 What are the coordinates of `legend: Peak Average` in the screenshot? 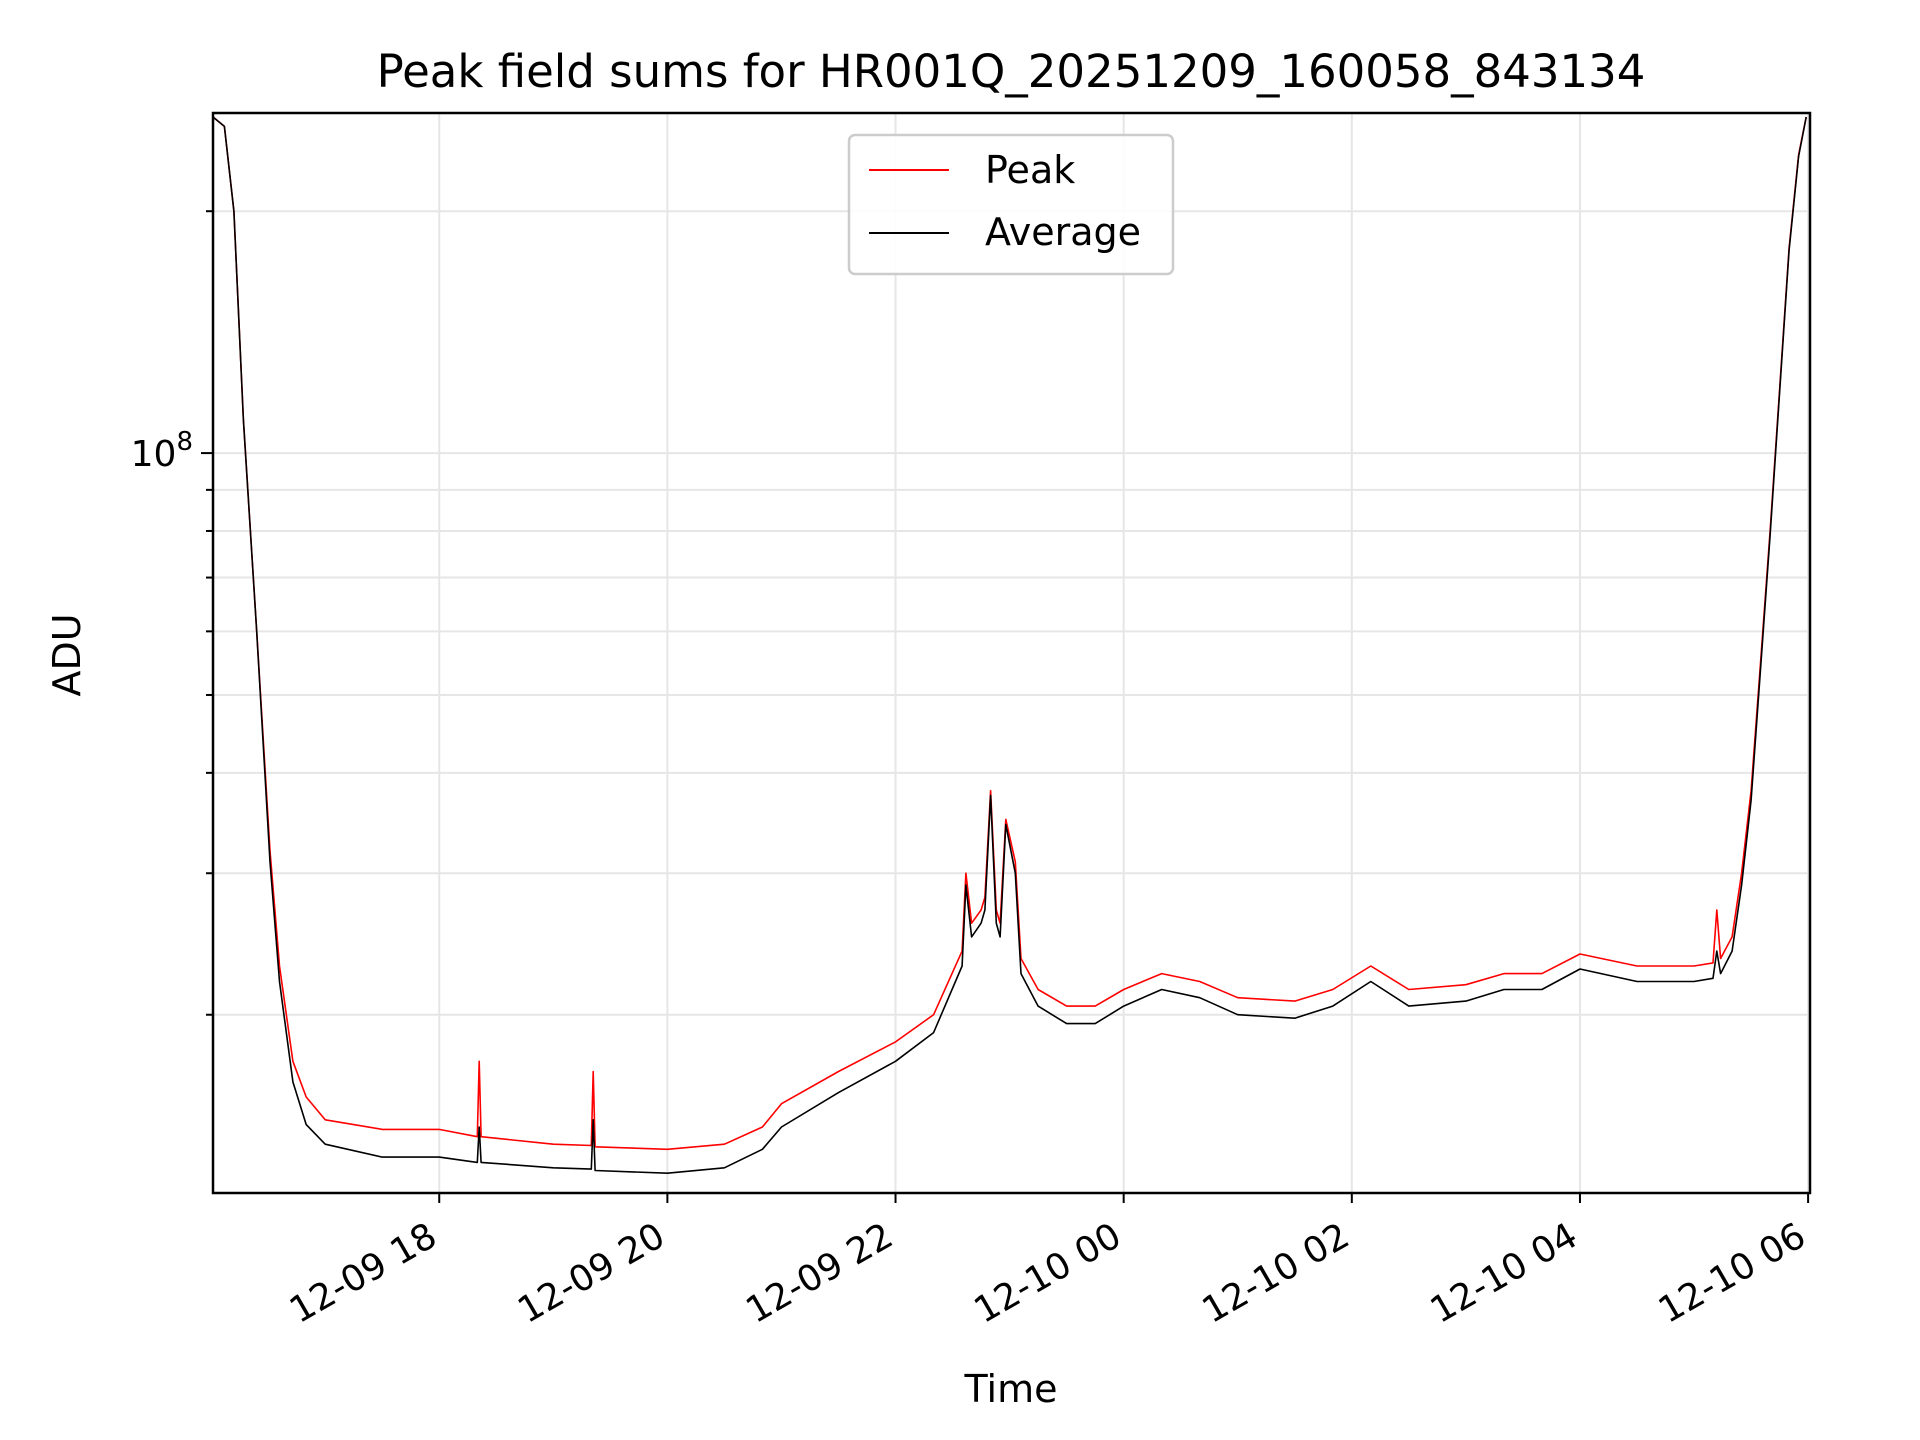 It's located at (1011, 204).